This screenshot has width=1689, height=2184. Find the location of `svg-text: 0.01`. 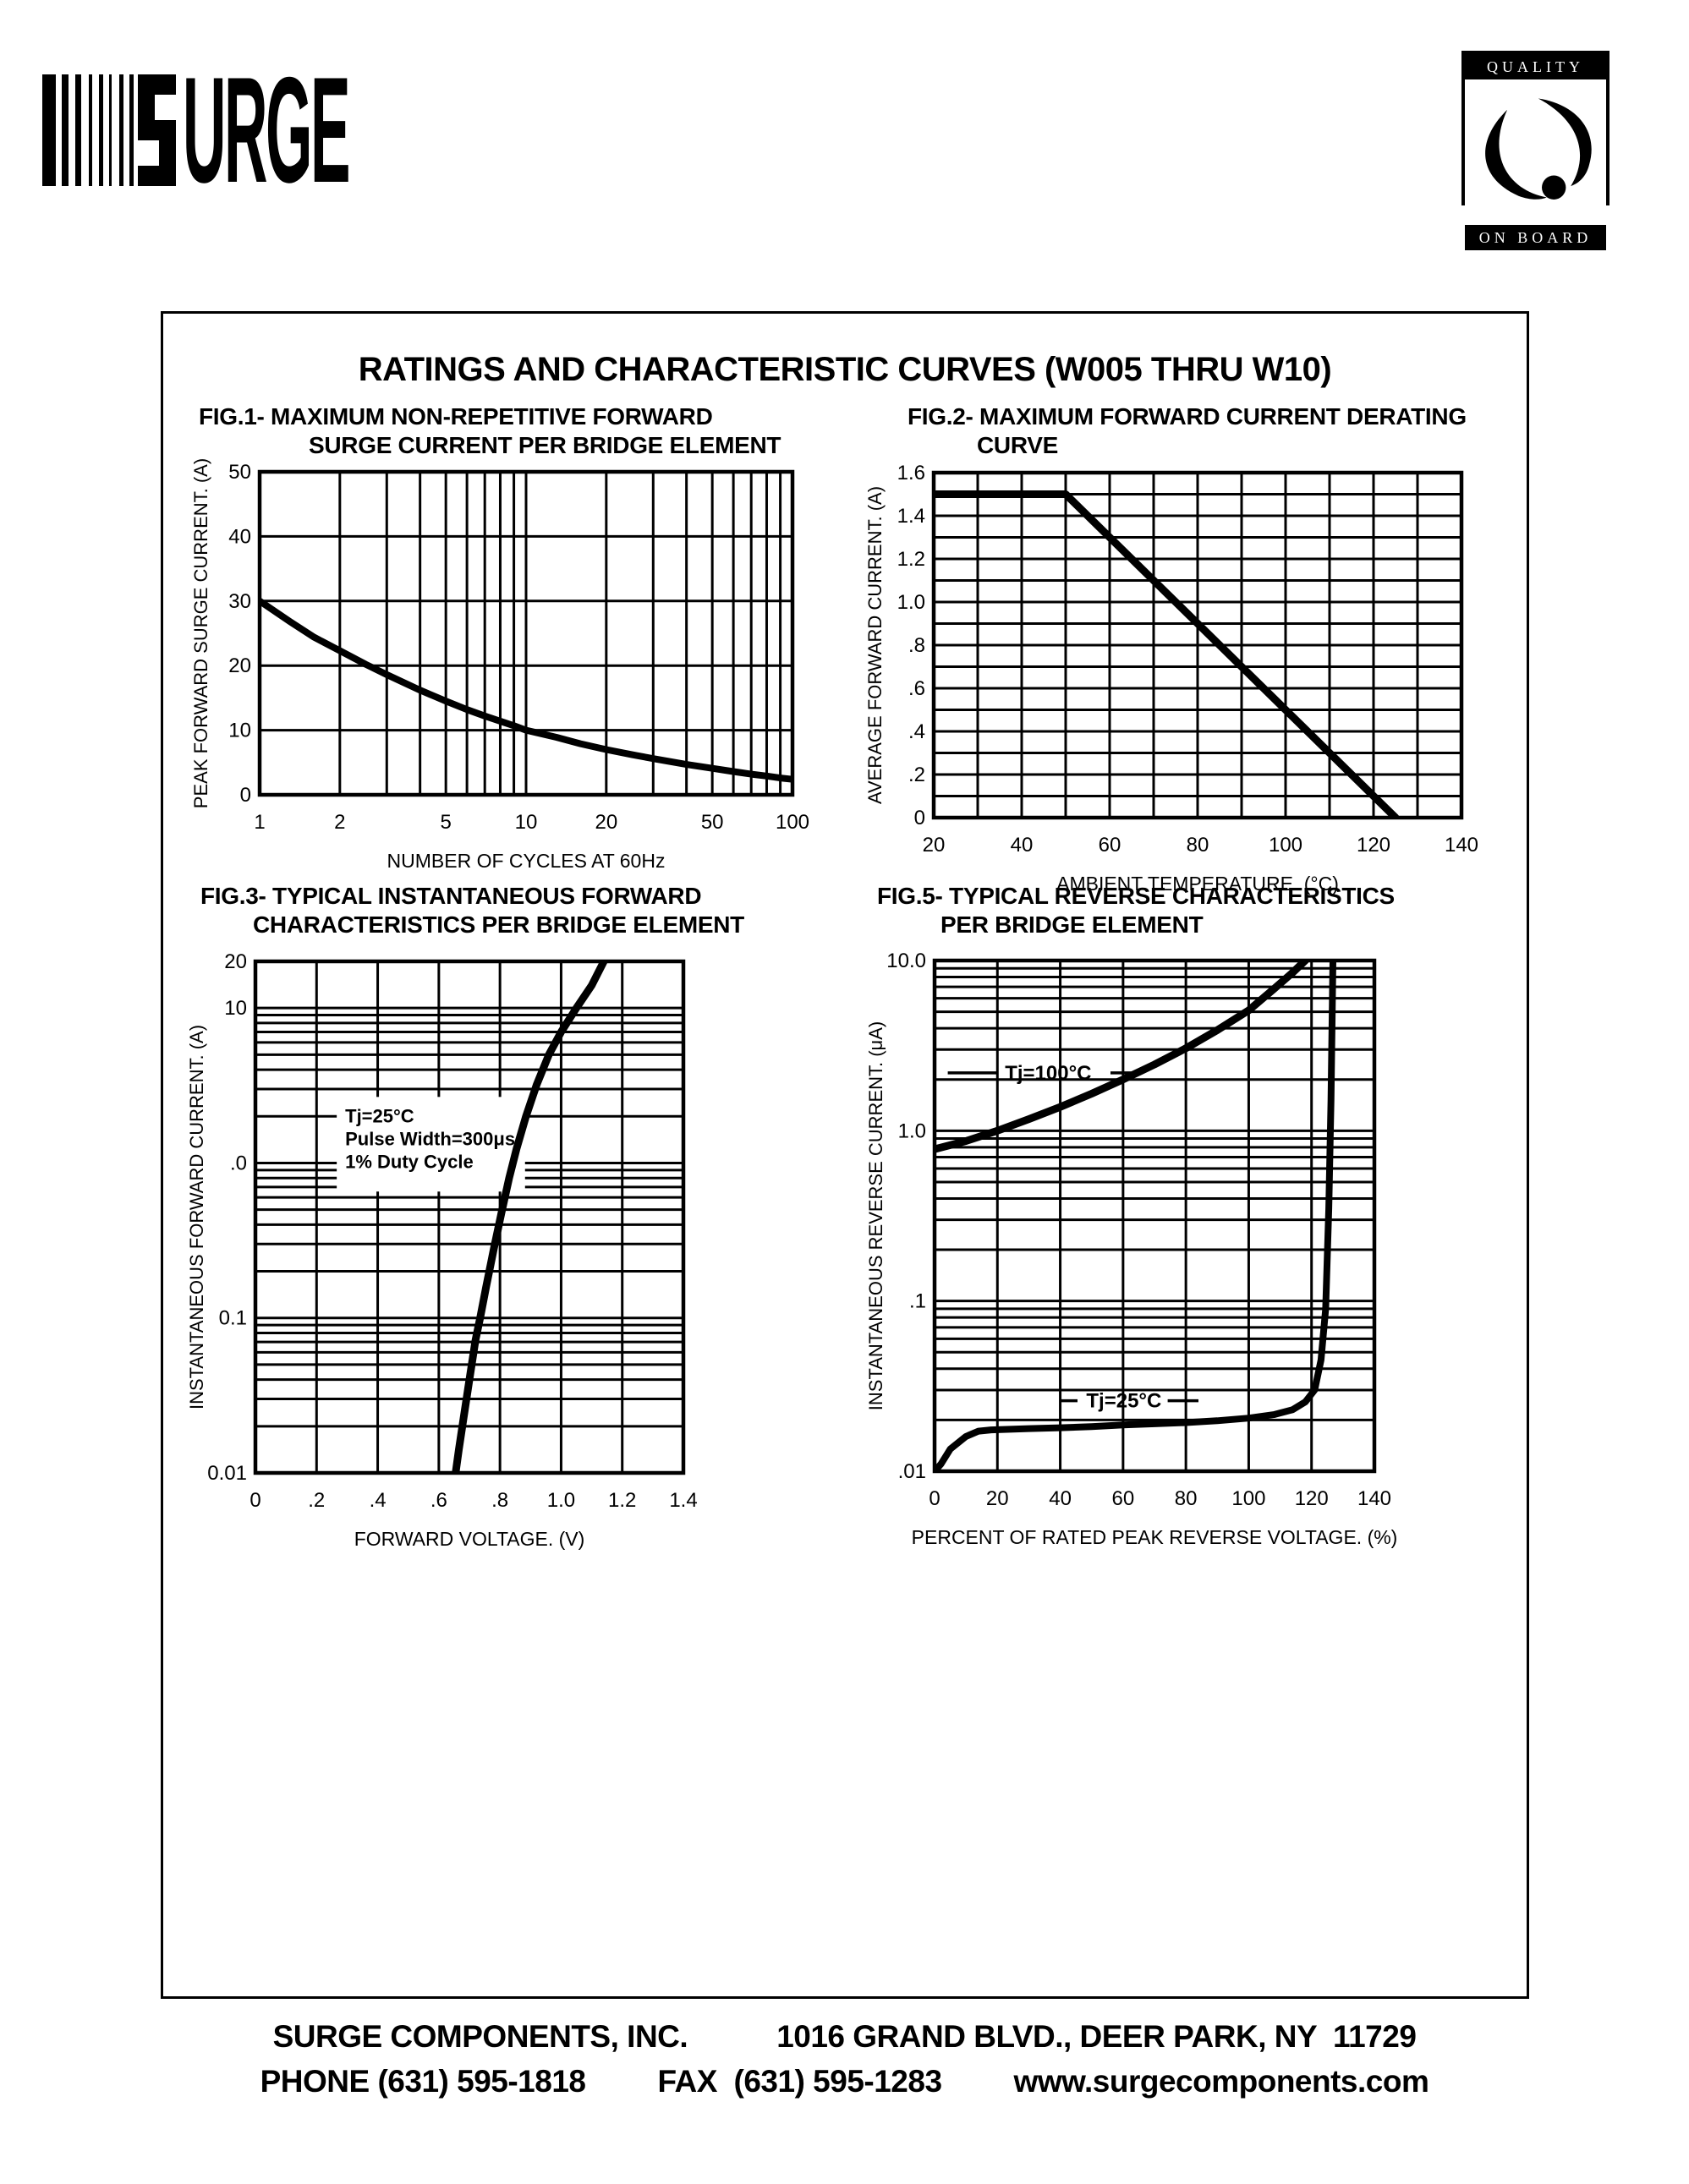

svg-text: 0.01 is located at coordinates (227, 1474).